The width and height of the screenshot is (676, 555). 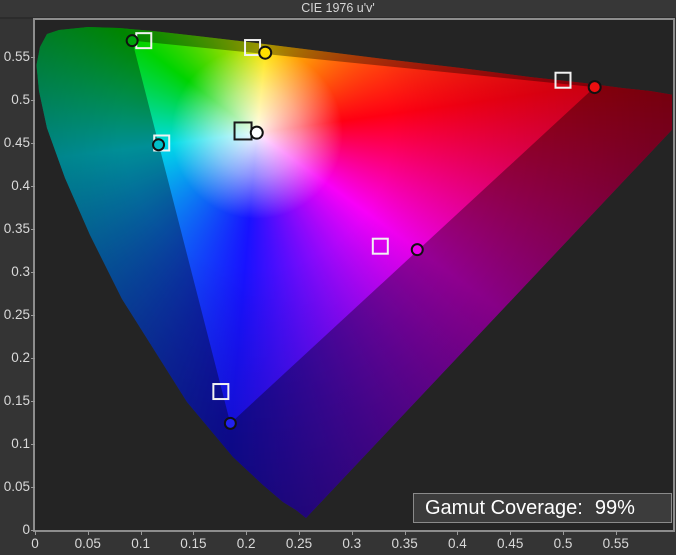 I want to click on measured-point-cyan, so click(x=159, y=145).